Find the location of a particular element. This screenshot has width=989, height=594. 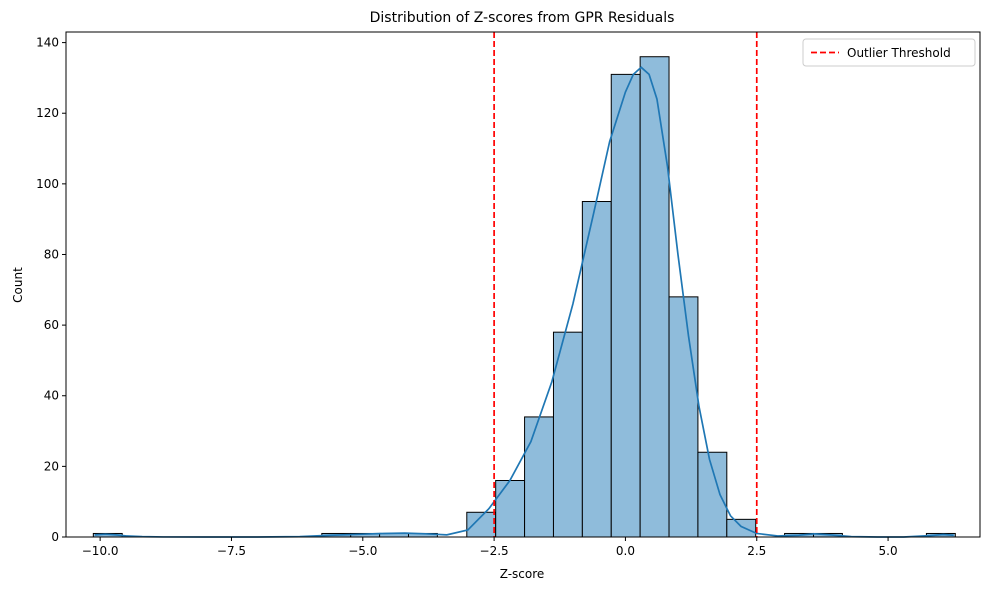

y-axis-label: Count is located at coordinates (18, 285).